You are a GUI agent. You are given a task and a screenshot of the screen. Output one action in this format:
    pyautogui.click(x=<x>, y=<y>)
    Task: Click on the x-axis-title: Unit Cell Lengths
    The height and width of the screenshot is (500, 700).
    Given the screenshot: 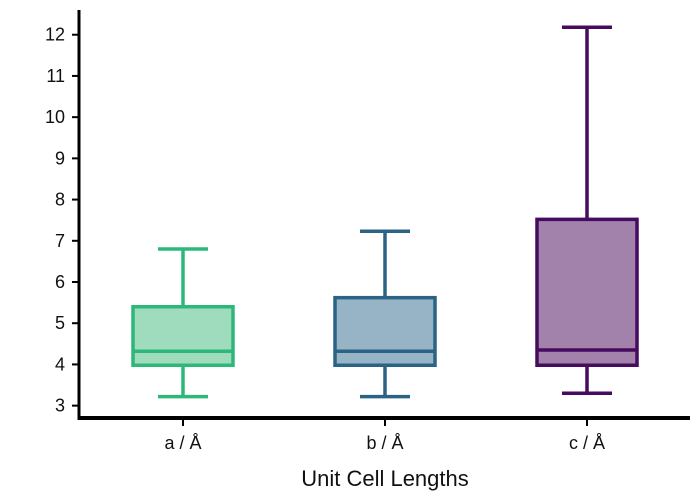 What is the action you would take?
    pyautogui.click(x=385, y=478)
    